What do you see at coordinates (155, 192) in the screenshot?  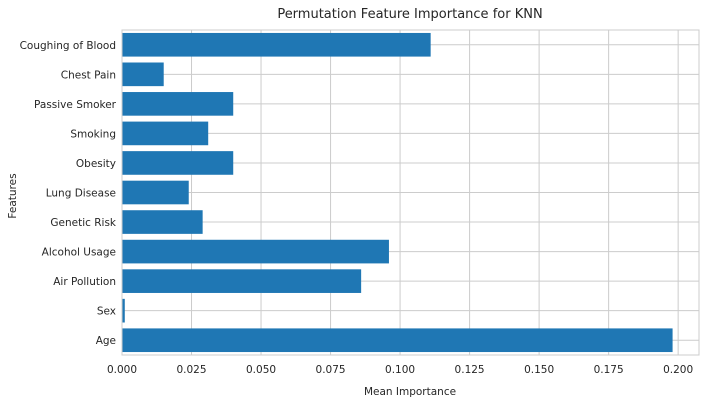 I see `bar-lung-disease` at bounding box center [155, 192].